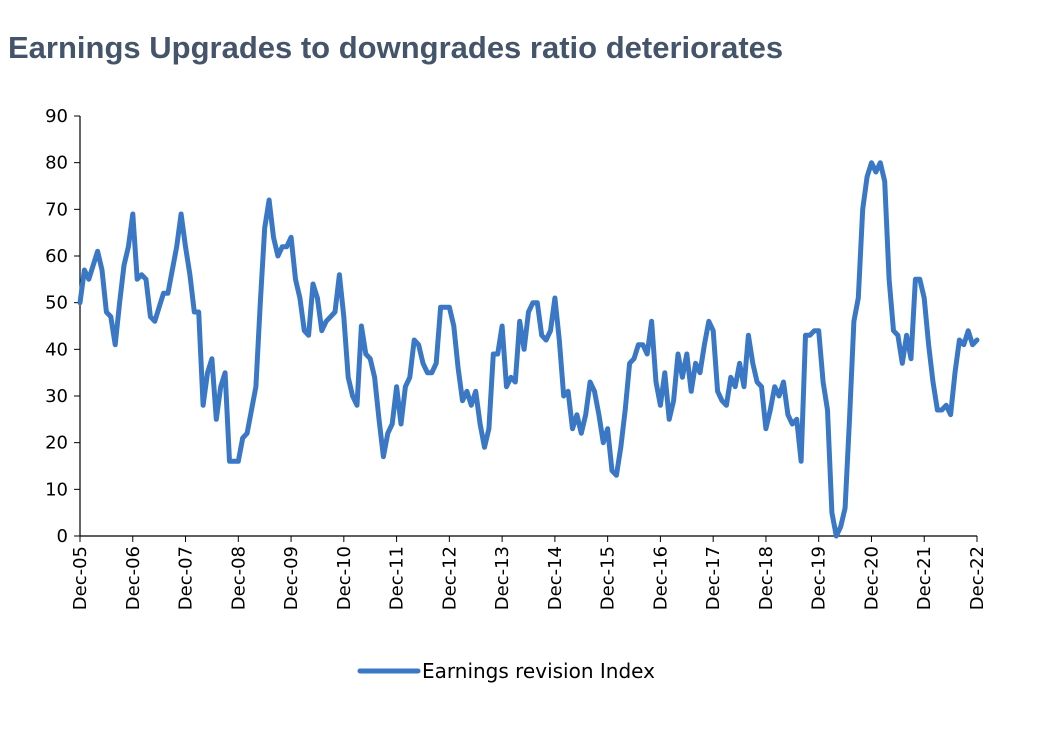 The height and width of the screenshot is (730, 1044). Describe the element at coordinates (502, 578) in the screenshot. I see `x-tick-label: Dec-13` at that location.